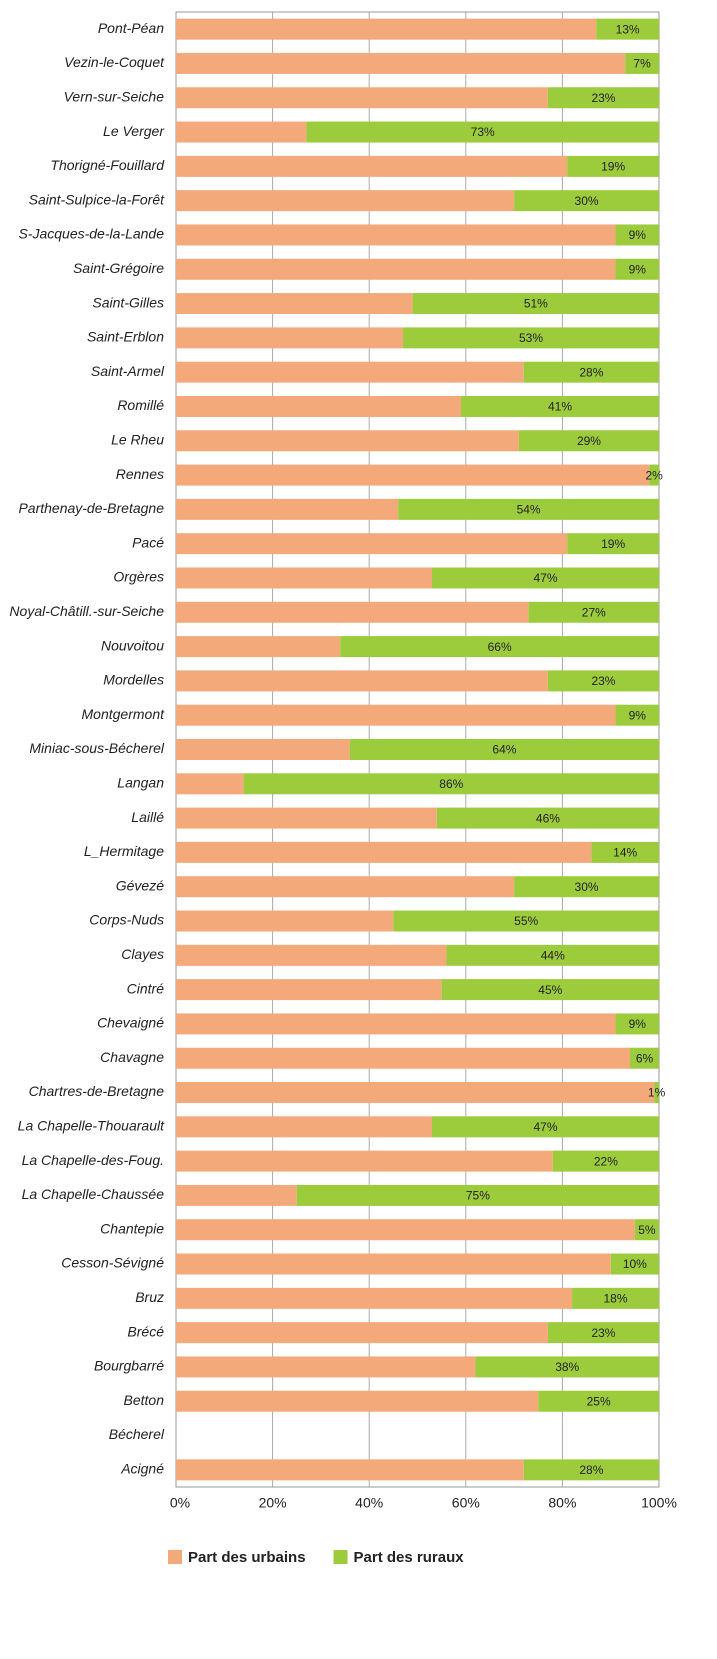 Image resolution: width=717 pixels, height=1659 pixels. I want to click on y-tick-label: Orgères, so click(138, 577).